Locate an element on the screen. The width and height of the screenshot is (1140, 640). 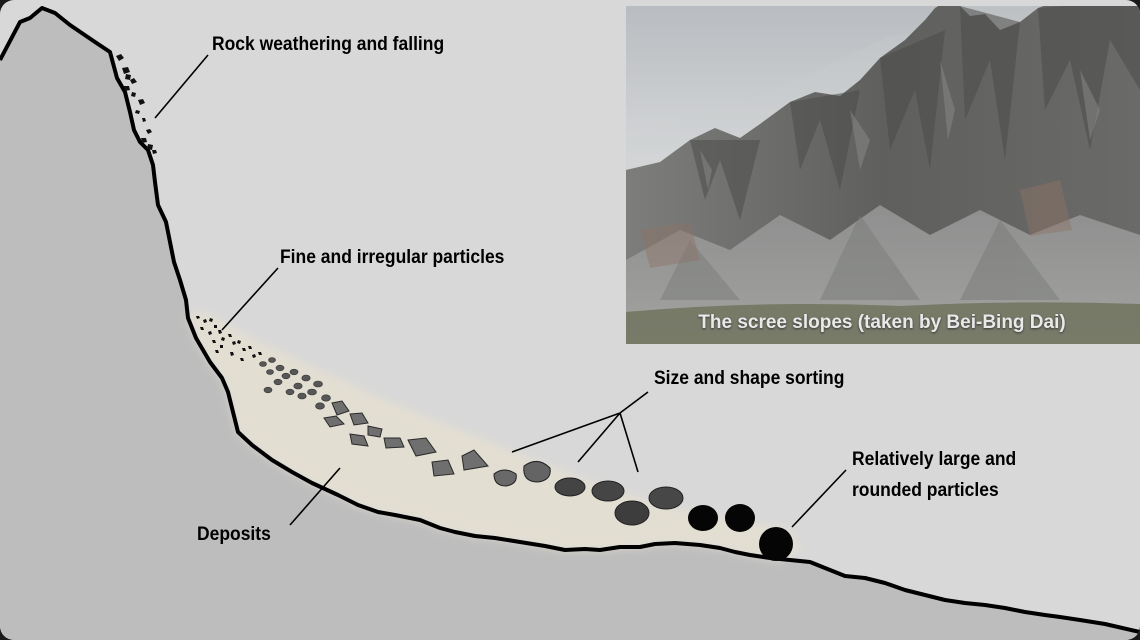
label-large-rounded-line2: rounded particles is located at coordinates (925, 490).